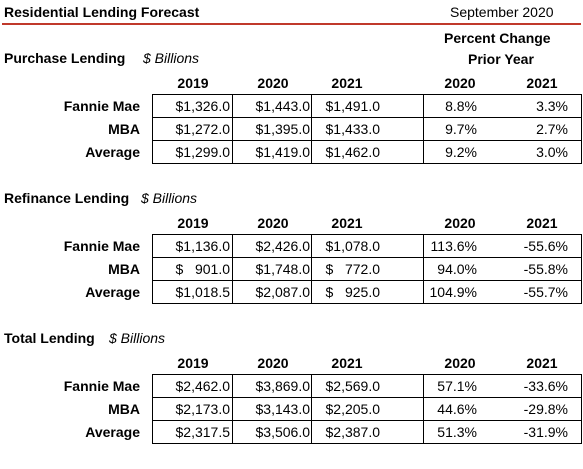 The height and width of the screenshot is (469, 583). I want to click on pct-cell: 3.0%, so click(552, 152).